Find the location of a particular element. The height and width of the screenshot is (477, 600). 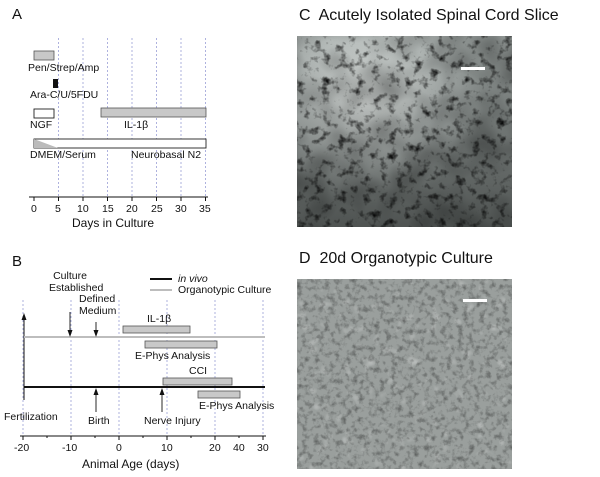

il1b-label-b: IL-1β is located at coordinates (159, 319).